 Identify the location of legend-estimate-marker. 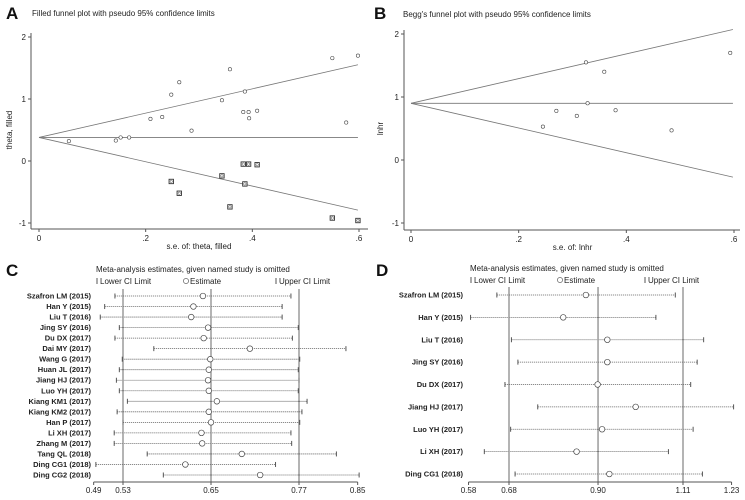
(186, 281).